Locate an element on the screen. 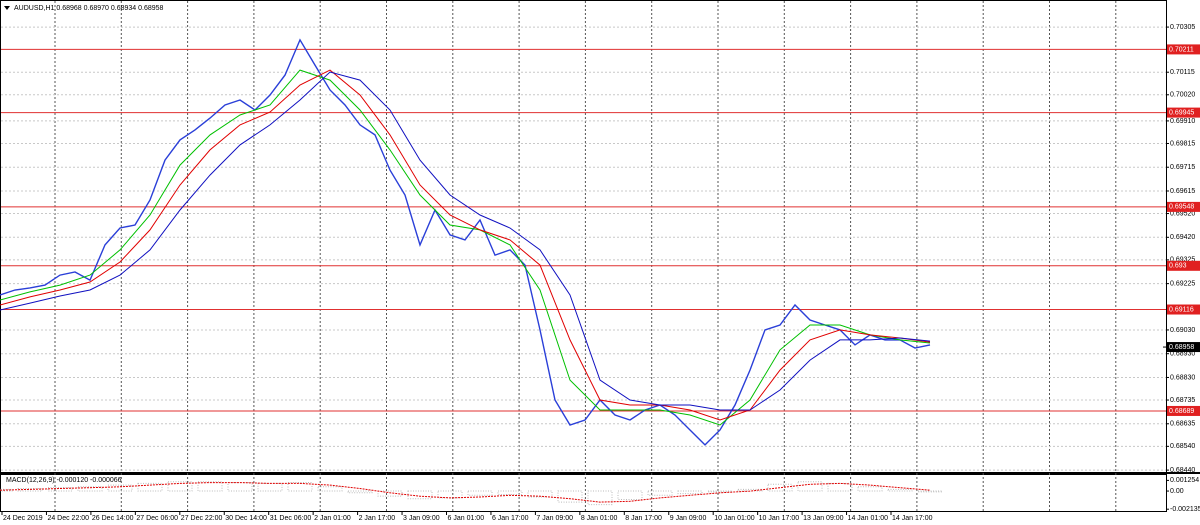  y-tick-label: 0.69910 is located at coordinates (1182, 121).